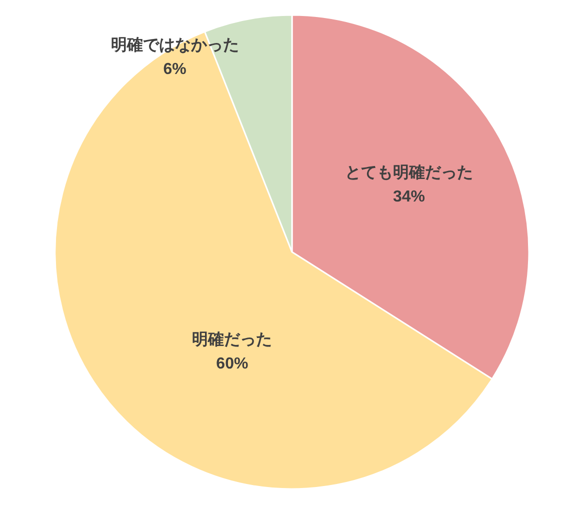 The width and height of the screenshot is (588, 511). What do you see at coordinates (174, 45) in the screenshot?
I see `slice-label: 明確ではなかった` at bounding box center [174, 45].